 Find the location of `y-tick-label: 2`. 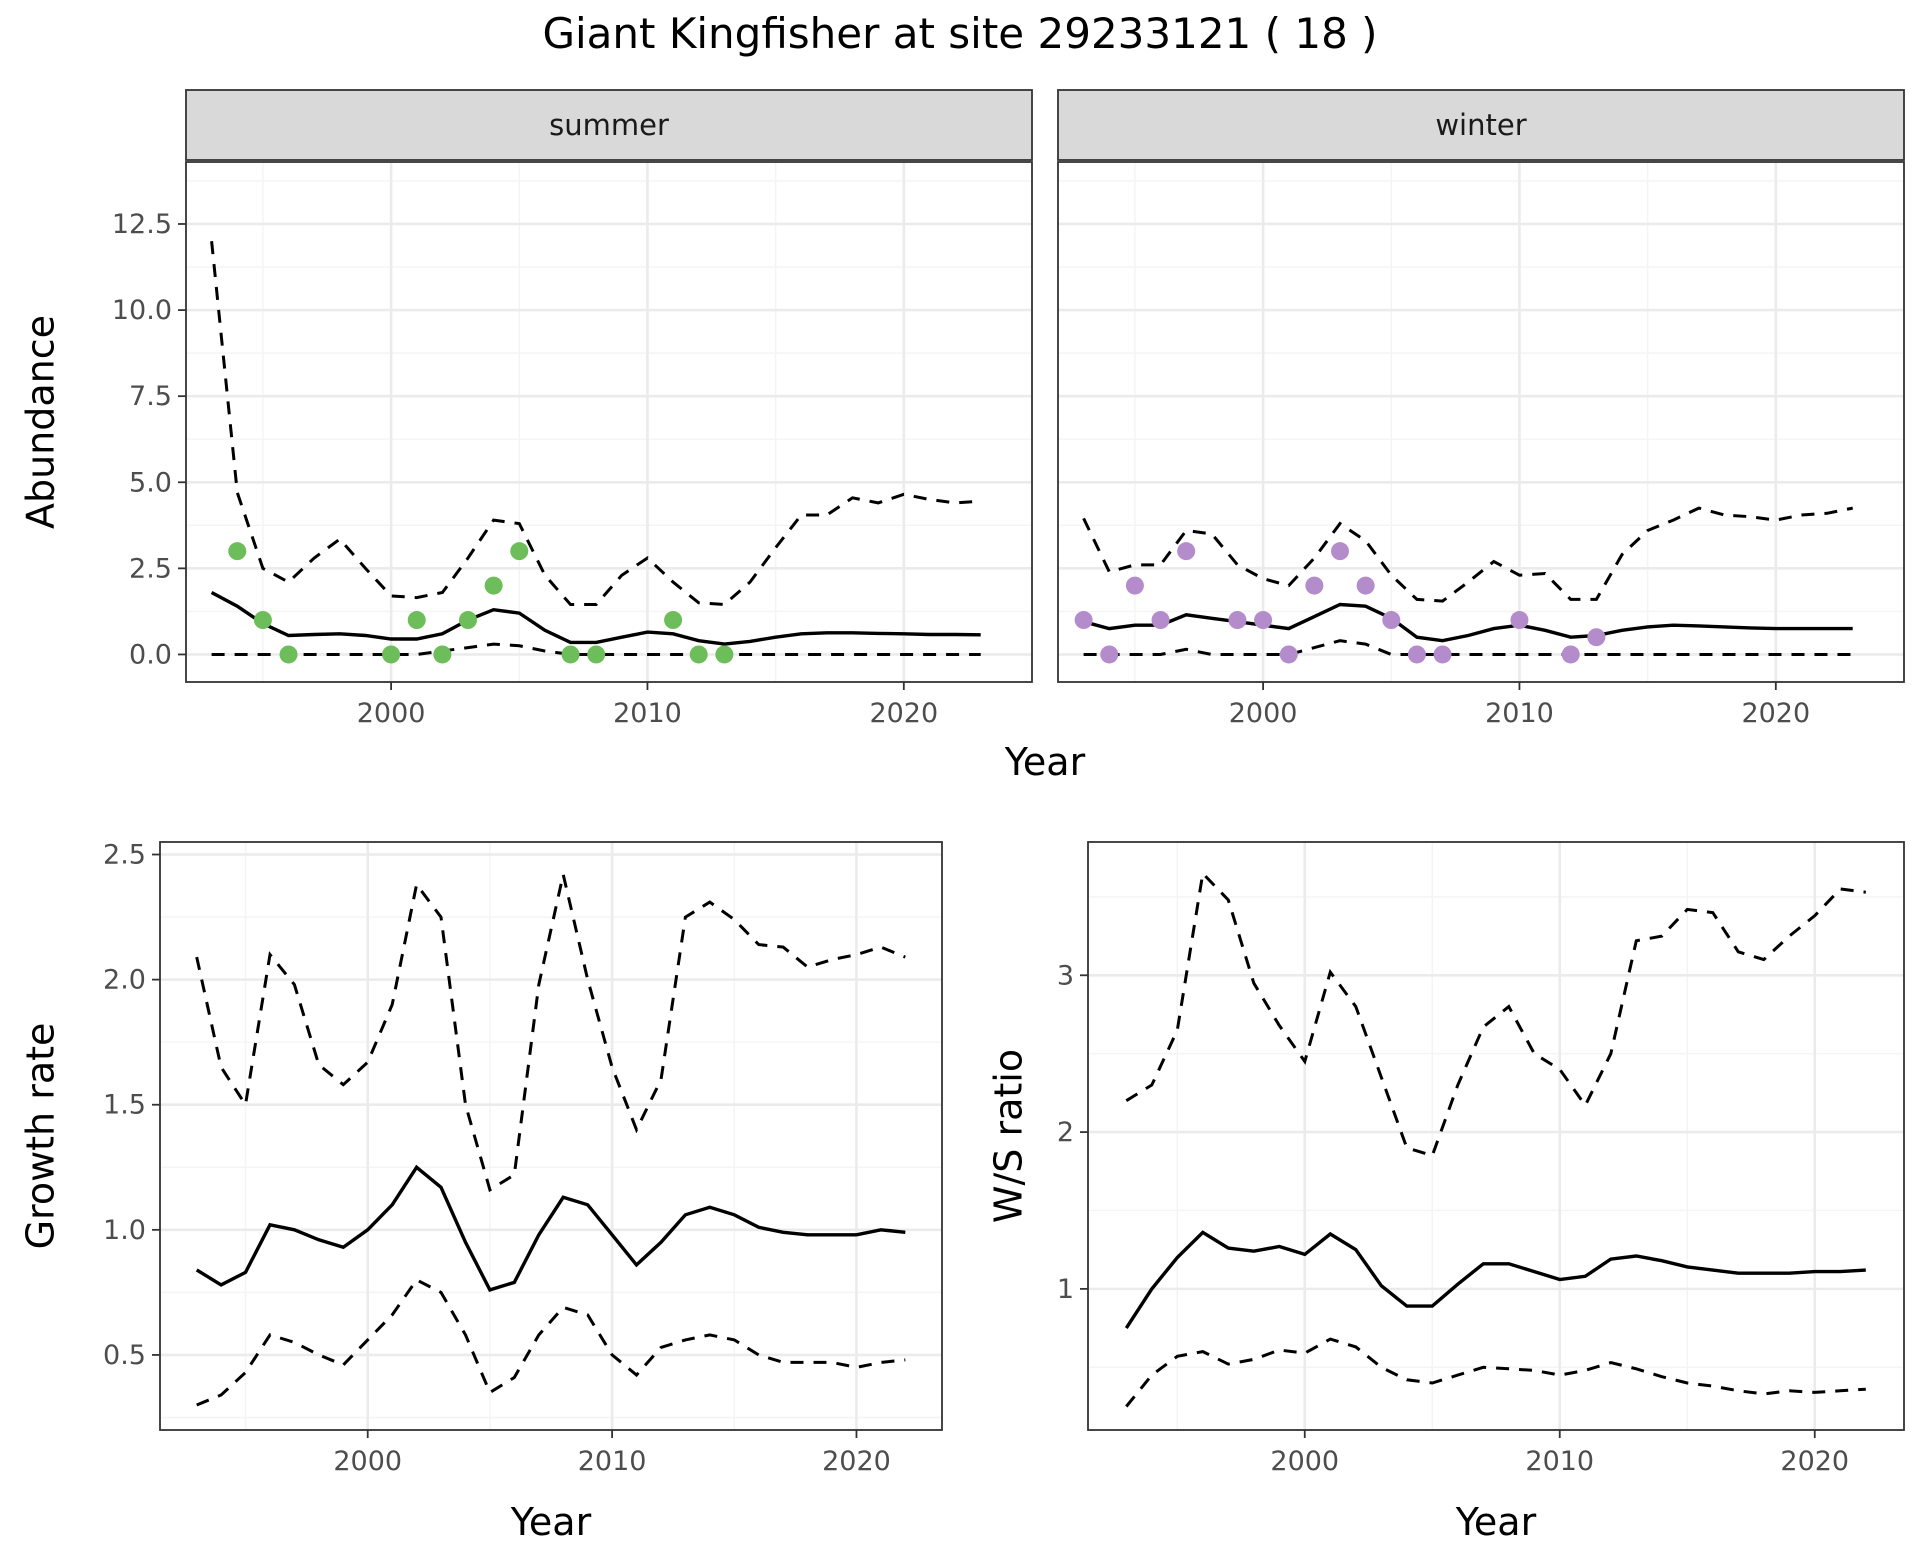

y-tick-label: 2 is located at coordinates (1065, 1132).